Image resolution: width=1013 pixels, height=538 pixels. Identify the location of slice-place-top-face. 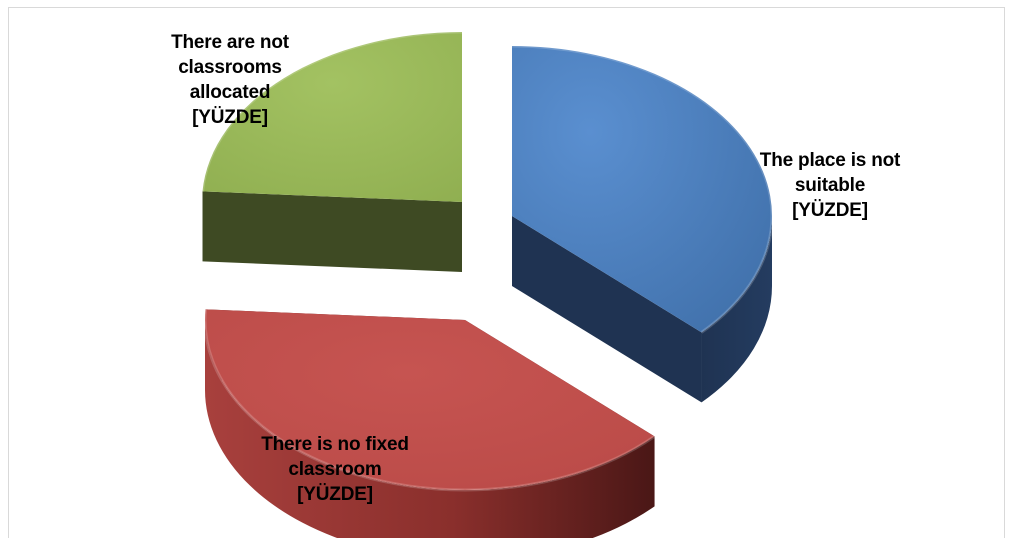
(642, 189).